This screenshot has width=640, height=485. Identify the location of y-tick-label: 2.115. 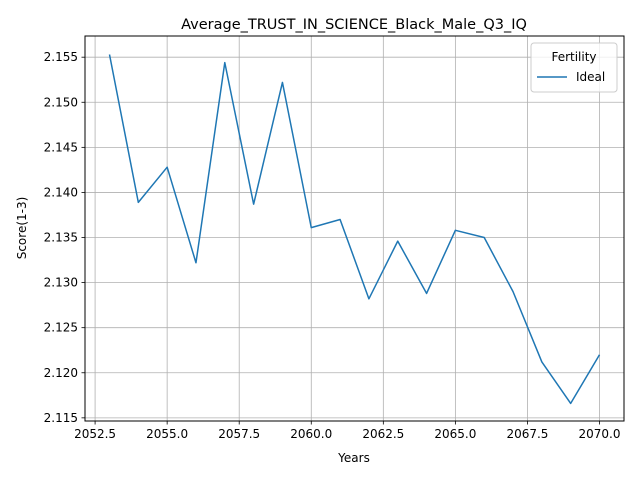
(61, 418).